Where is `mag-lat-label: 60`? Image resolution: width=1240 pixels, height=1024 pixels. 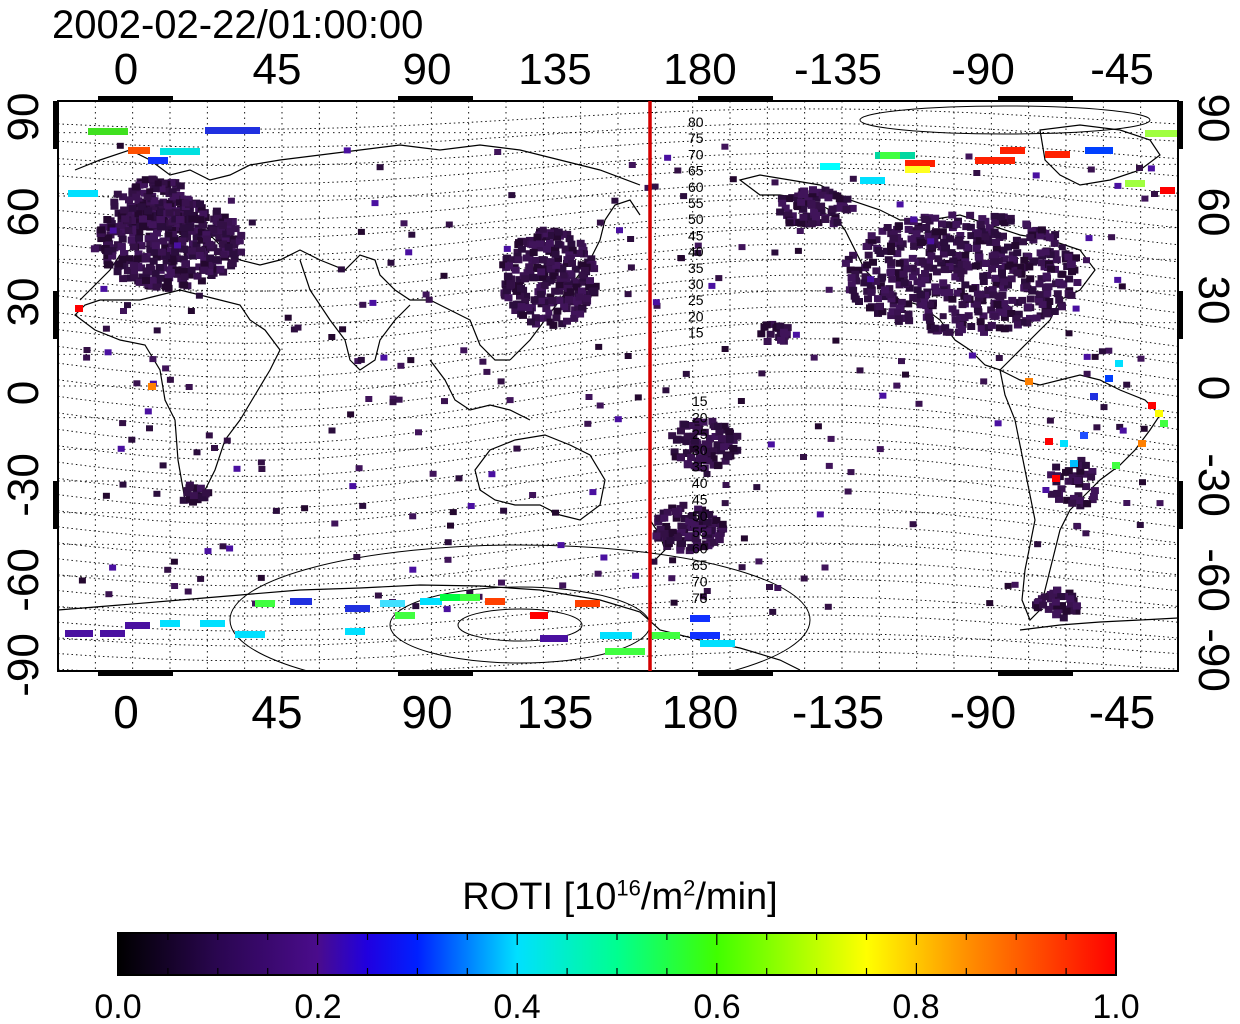
mag-lat-label: 60 is located at coordinates (696, 187).